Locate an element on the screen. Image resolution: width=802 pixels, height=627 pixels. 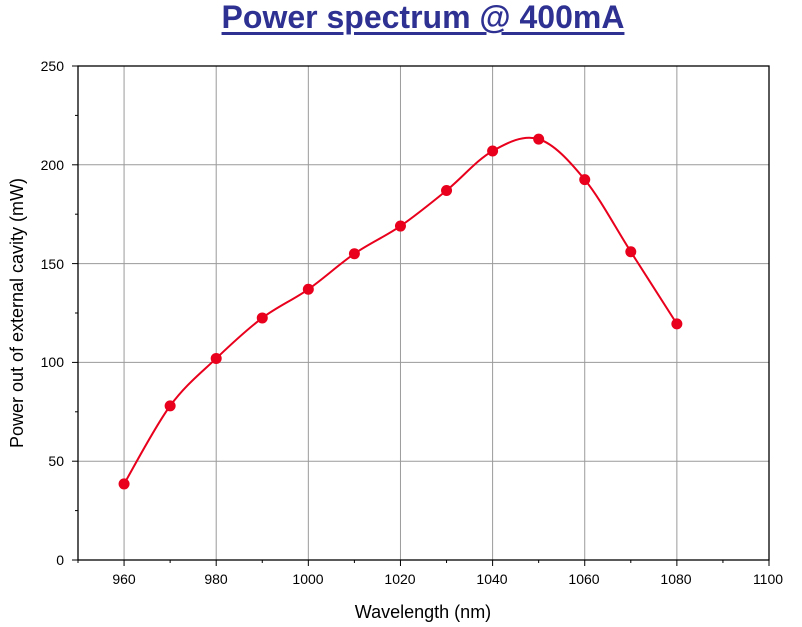
x-tick-label: 1040 is located at coordinates (491, 579).